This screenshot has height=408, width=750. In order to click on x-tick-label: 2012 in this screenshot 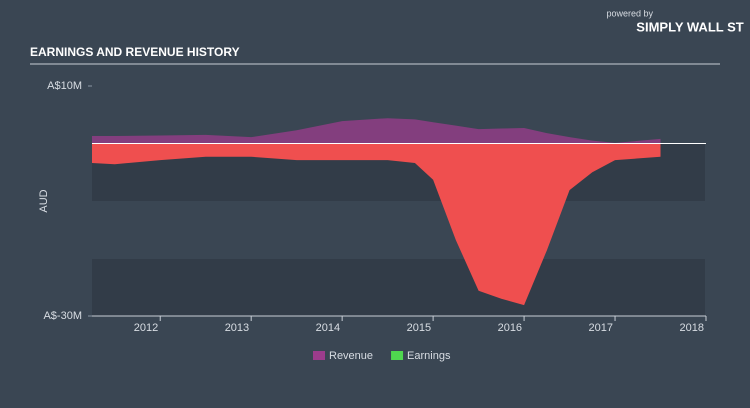, I will do `click(146, 328)`.